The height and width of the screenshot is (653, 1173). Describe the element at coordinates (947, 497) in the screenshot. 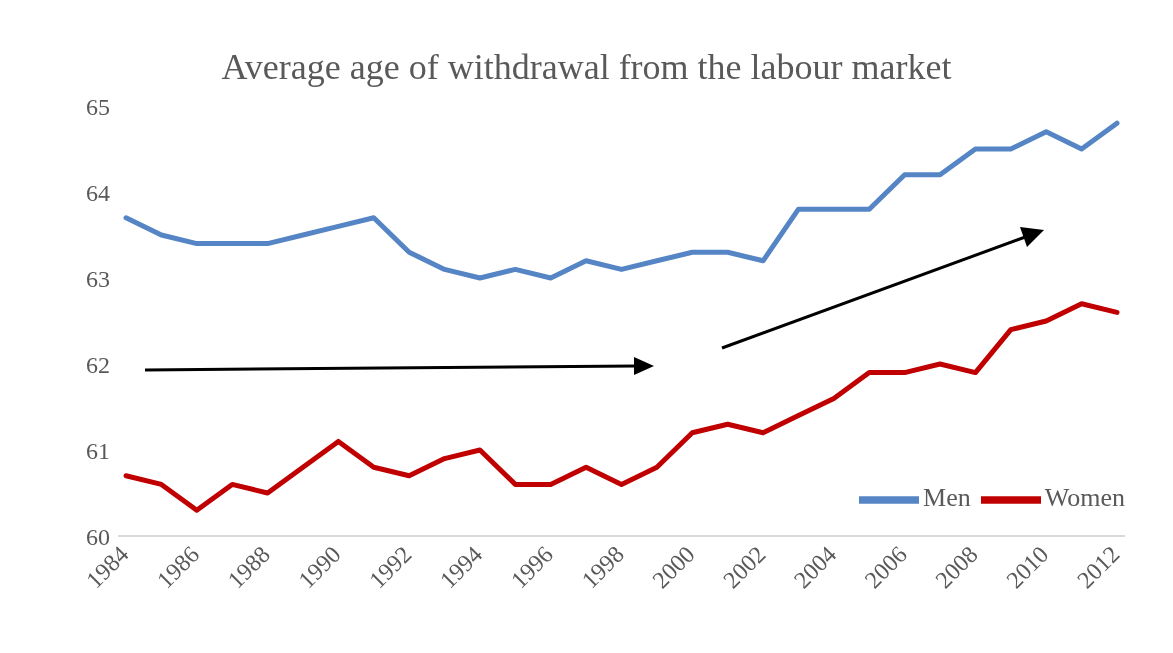

I see `legend-label: Men` at that location.